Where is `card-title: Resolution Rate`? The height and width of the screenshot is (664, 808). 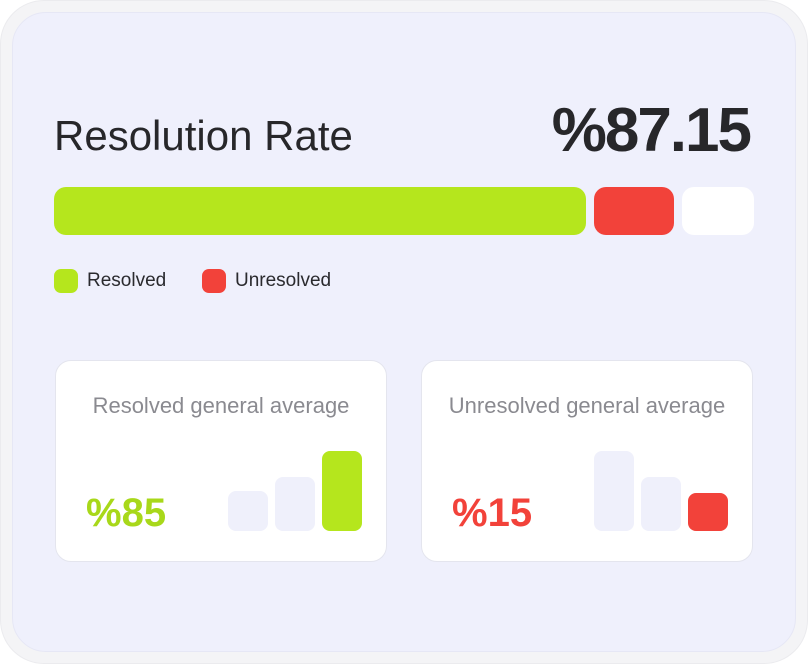 card-title: Resolution Rate is located at coordinates (203, 135).